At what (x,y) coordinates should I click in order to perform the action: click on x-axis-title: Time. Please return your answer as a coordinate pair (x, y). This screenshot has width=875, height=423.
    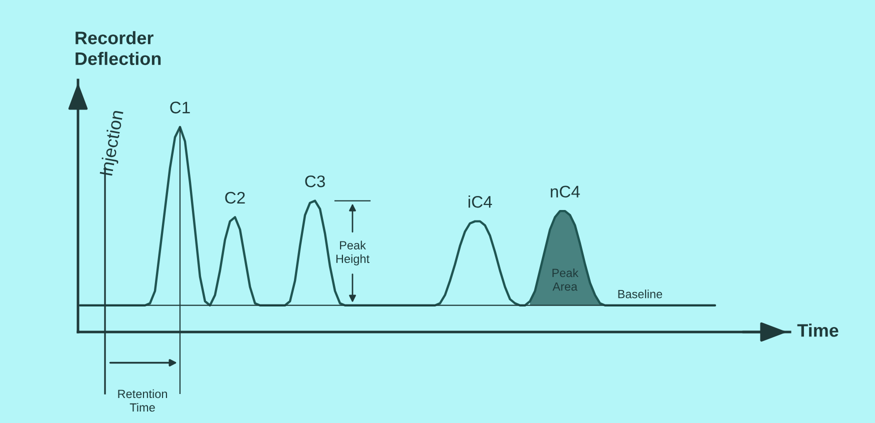
    Looking at the image, I should click on (817, 330).